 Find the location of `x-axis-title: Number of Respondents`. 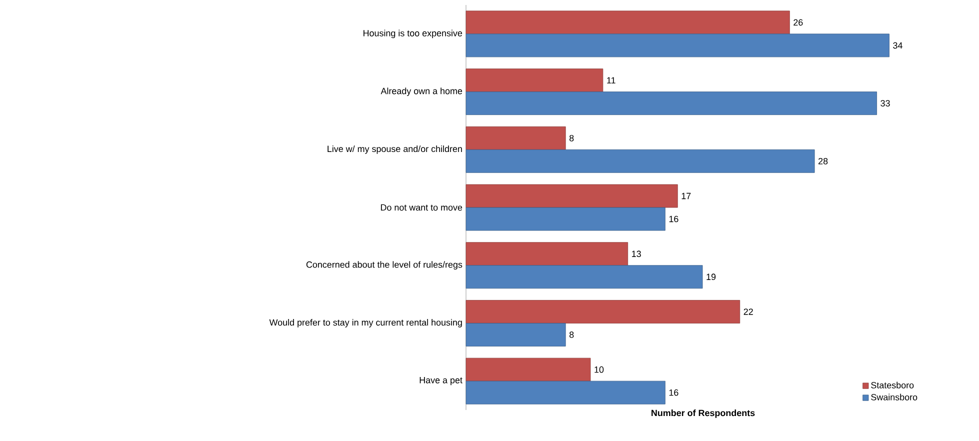

x-axis-title: Number of Respondents is located at coordinates (703, 414).